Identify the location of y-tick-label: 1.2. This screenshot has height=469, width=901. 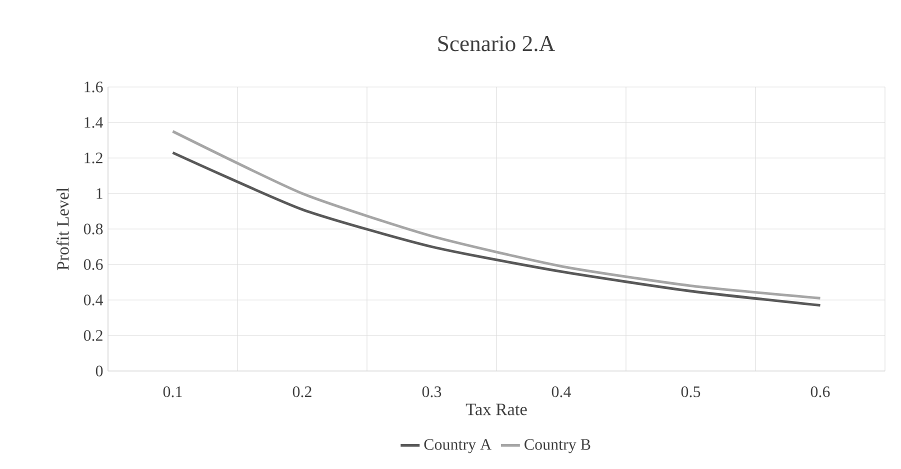
(93, 158).